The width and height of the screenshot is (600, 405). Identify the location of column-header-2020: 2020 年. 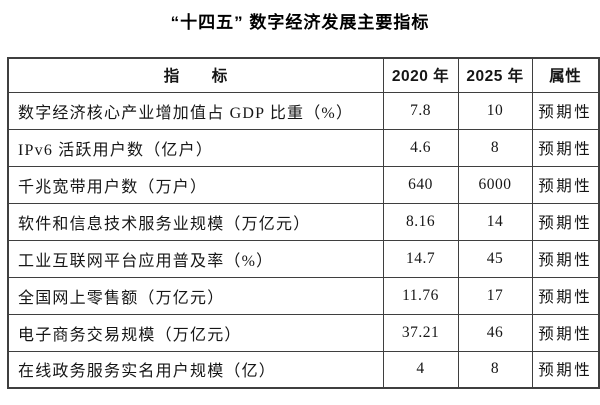
(420, 75).